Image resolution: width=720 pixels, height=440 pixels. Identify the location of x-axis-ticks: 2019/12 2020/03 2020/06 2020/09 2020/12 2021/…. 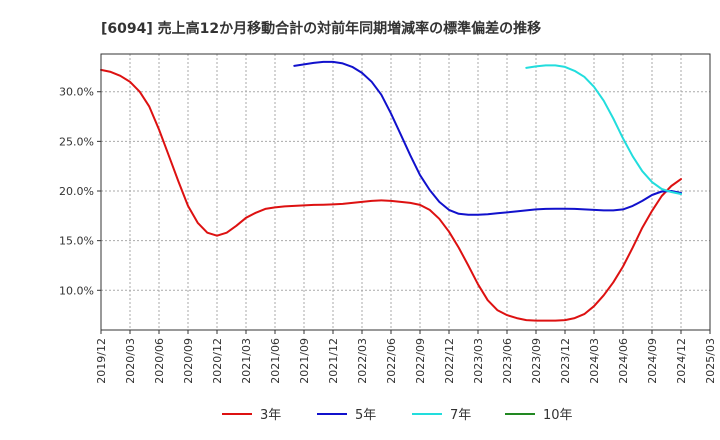
(406, 357).